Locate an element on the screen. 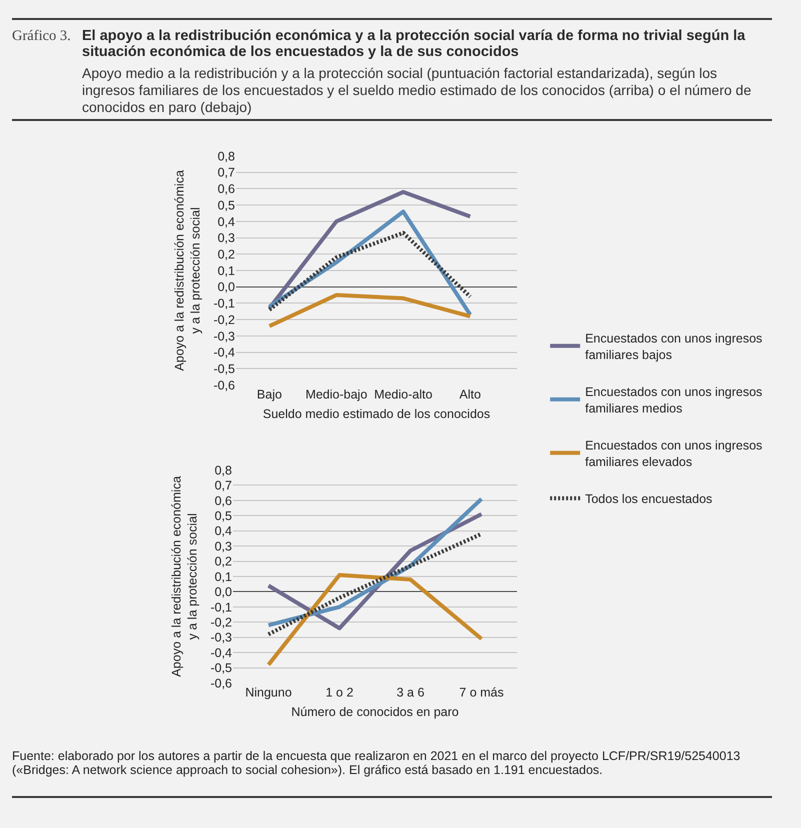 This screenshot has width=801, height=828. x-axis-title: Número de conocidos en paro is located at coordinates (375, 711).